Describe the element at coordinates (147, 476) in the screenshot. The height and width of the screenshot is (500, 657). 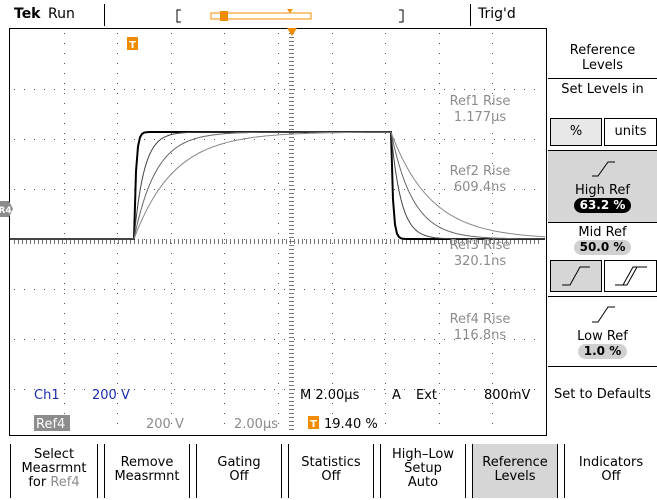
I see `remove-line2: Measrmnt` at that location.